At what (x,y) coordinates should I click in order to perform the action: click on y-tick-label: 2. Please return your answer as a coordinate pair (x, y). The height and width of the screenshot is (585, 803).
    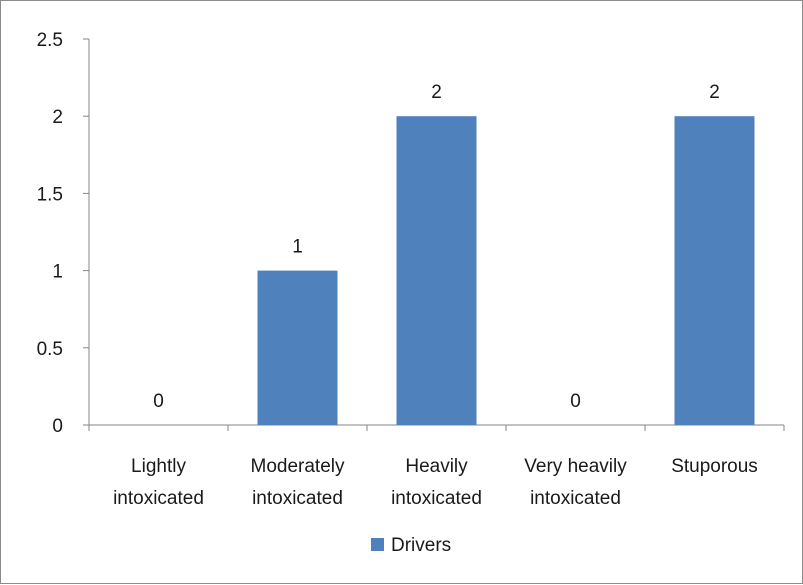
    Looking at the image, I should click on (57, 117).